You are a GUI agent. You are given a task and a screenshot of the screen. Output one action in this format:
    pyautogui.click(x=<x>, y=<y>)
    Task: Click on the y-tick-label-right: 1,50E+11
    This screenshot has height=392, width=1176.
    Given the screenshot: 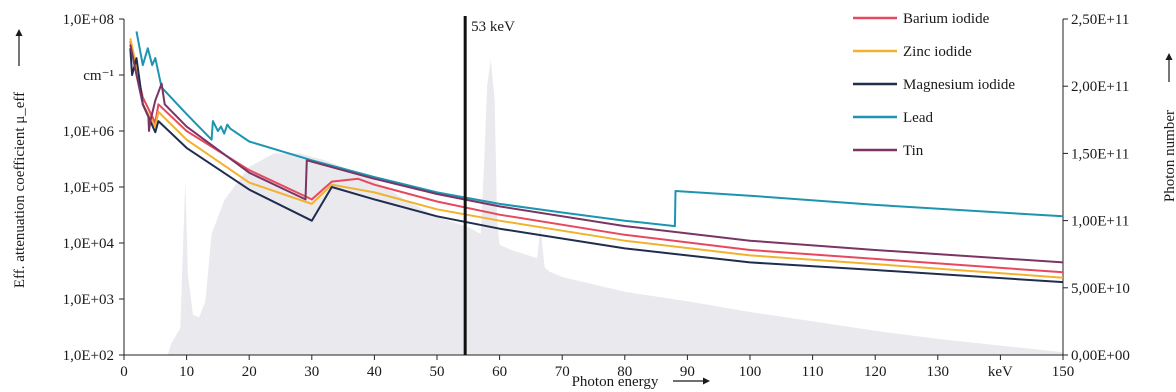 What is the action you would take?
    pyautogui.click(x=1100, y=154)
    